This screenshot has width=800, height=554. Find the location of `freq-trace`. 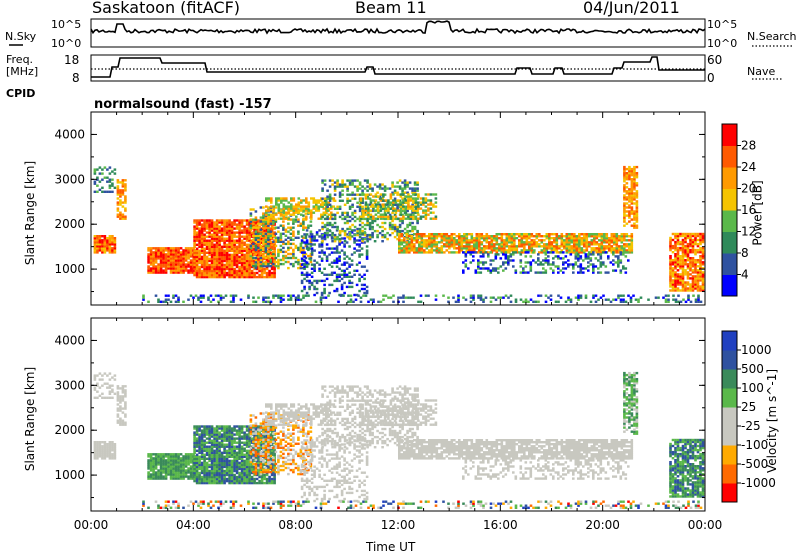

freq-trace is located at coordinates (398, 67).